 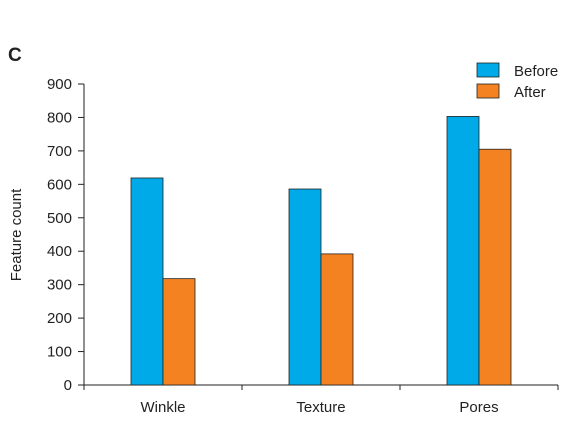 What do you see at coordinates (495, 267) in the screenshot?
I see `bar-after-pores` at bounding box center [495, 267].